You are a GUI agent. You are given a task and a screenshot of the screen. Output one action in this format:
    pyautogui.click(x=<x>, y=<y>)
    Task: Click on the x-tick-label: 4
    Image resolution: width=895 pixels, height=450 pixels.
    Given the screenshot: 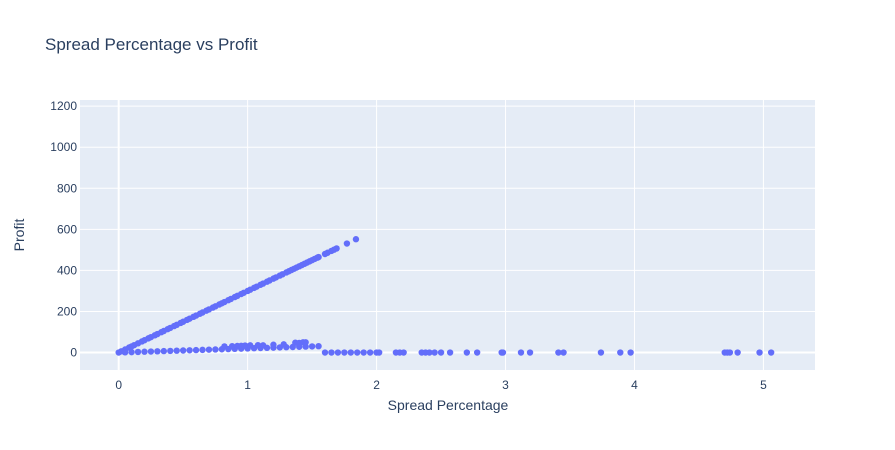 What is the action you would take?
    pyautogui.click(x=634, y=385)
    